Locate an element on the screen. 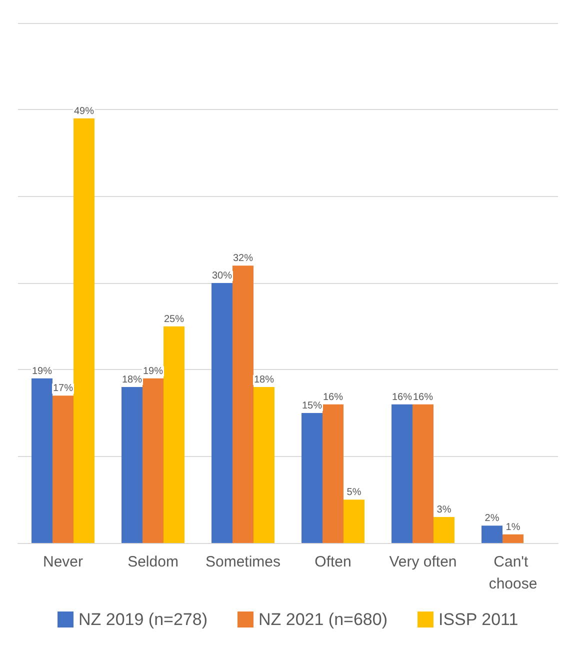 The height and width of the screenshot is (645, 576). x-tick-label: Never is located at coordinates (63, 562).